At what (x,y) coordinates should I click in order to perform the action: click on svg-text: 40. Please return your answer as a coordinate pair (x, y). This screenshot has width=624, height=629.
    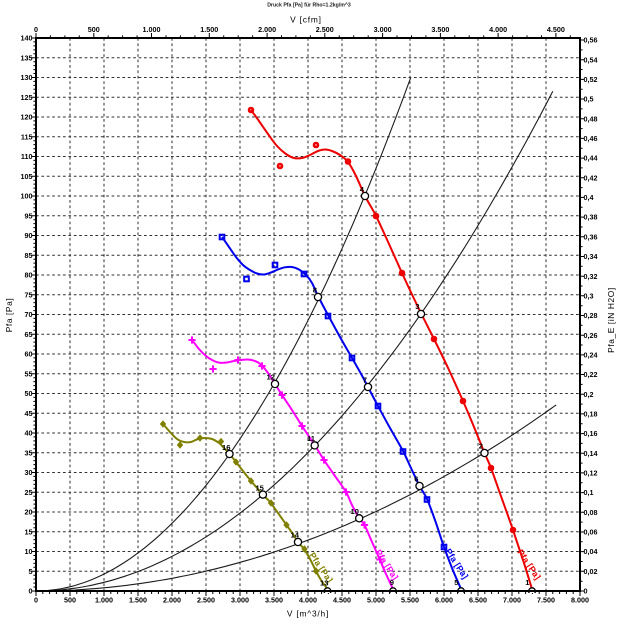
    Looking at the image, I should click on (29, 433).